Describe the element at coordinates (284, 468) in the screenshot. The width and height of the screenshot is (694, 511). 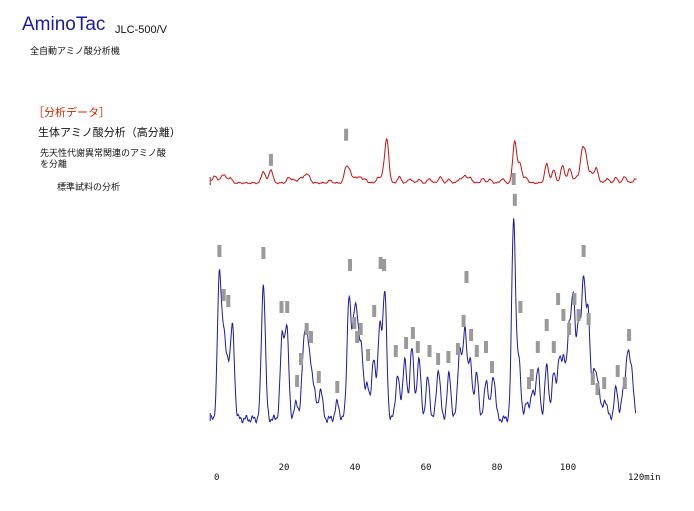
I see `x-tick-label: 20` at that location.